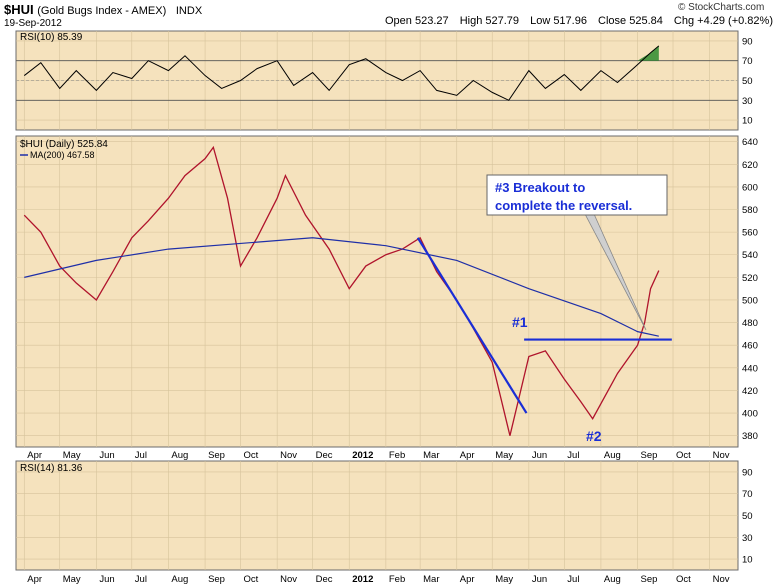  What do you see at coordinates (747, 516) in the screenshot?
I see `rsi-bottom-y-tick-label: 50` at bounding box center [747, 516].